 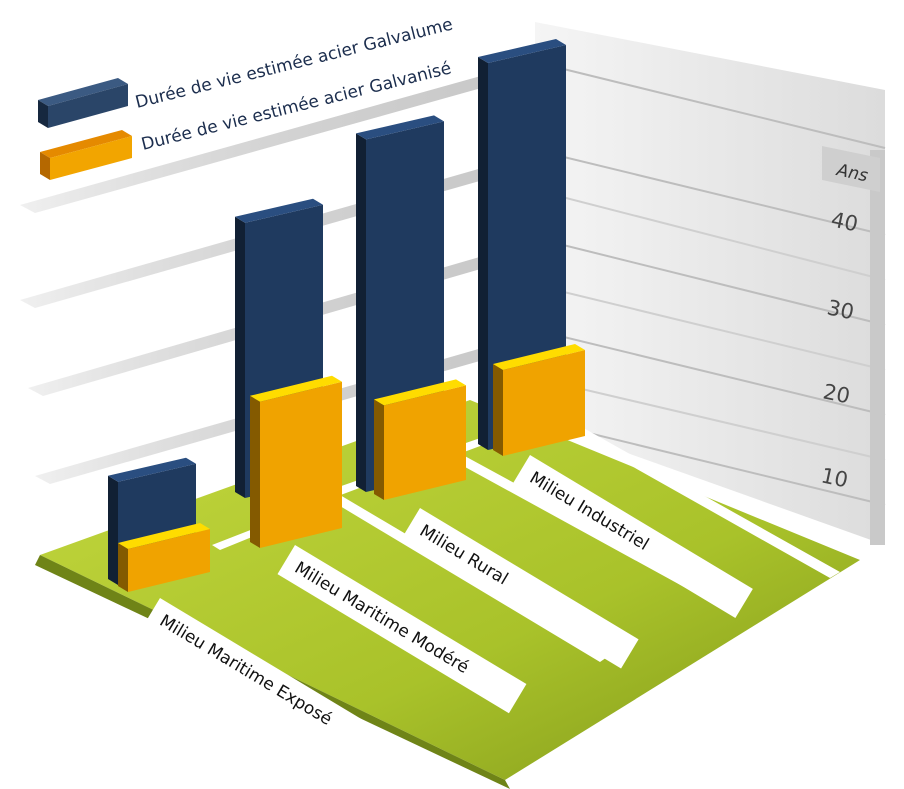 What do you see at coordinates (290, 135) in the screenshot?
I see `grid-line` at bounding box center [290, 135].